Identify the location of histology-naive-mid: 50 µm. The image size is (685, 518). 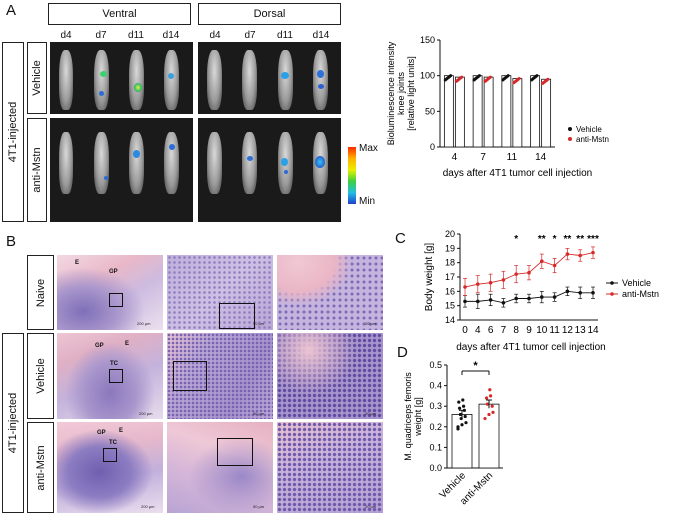
(220, 292).